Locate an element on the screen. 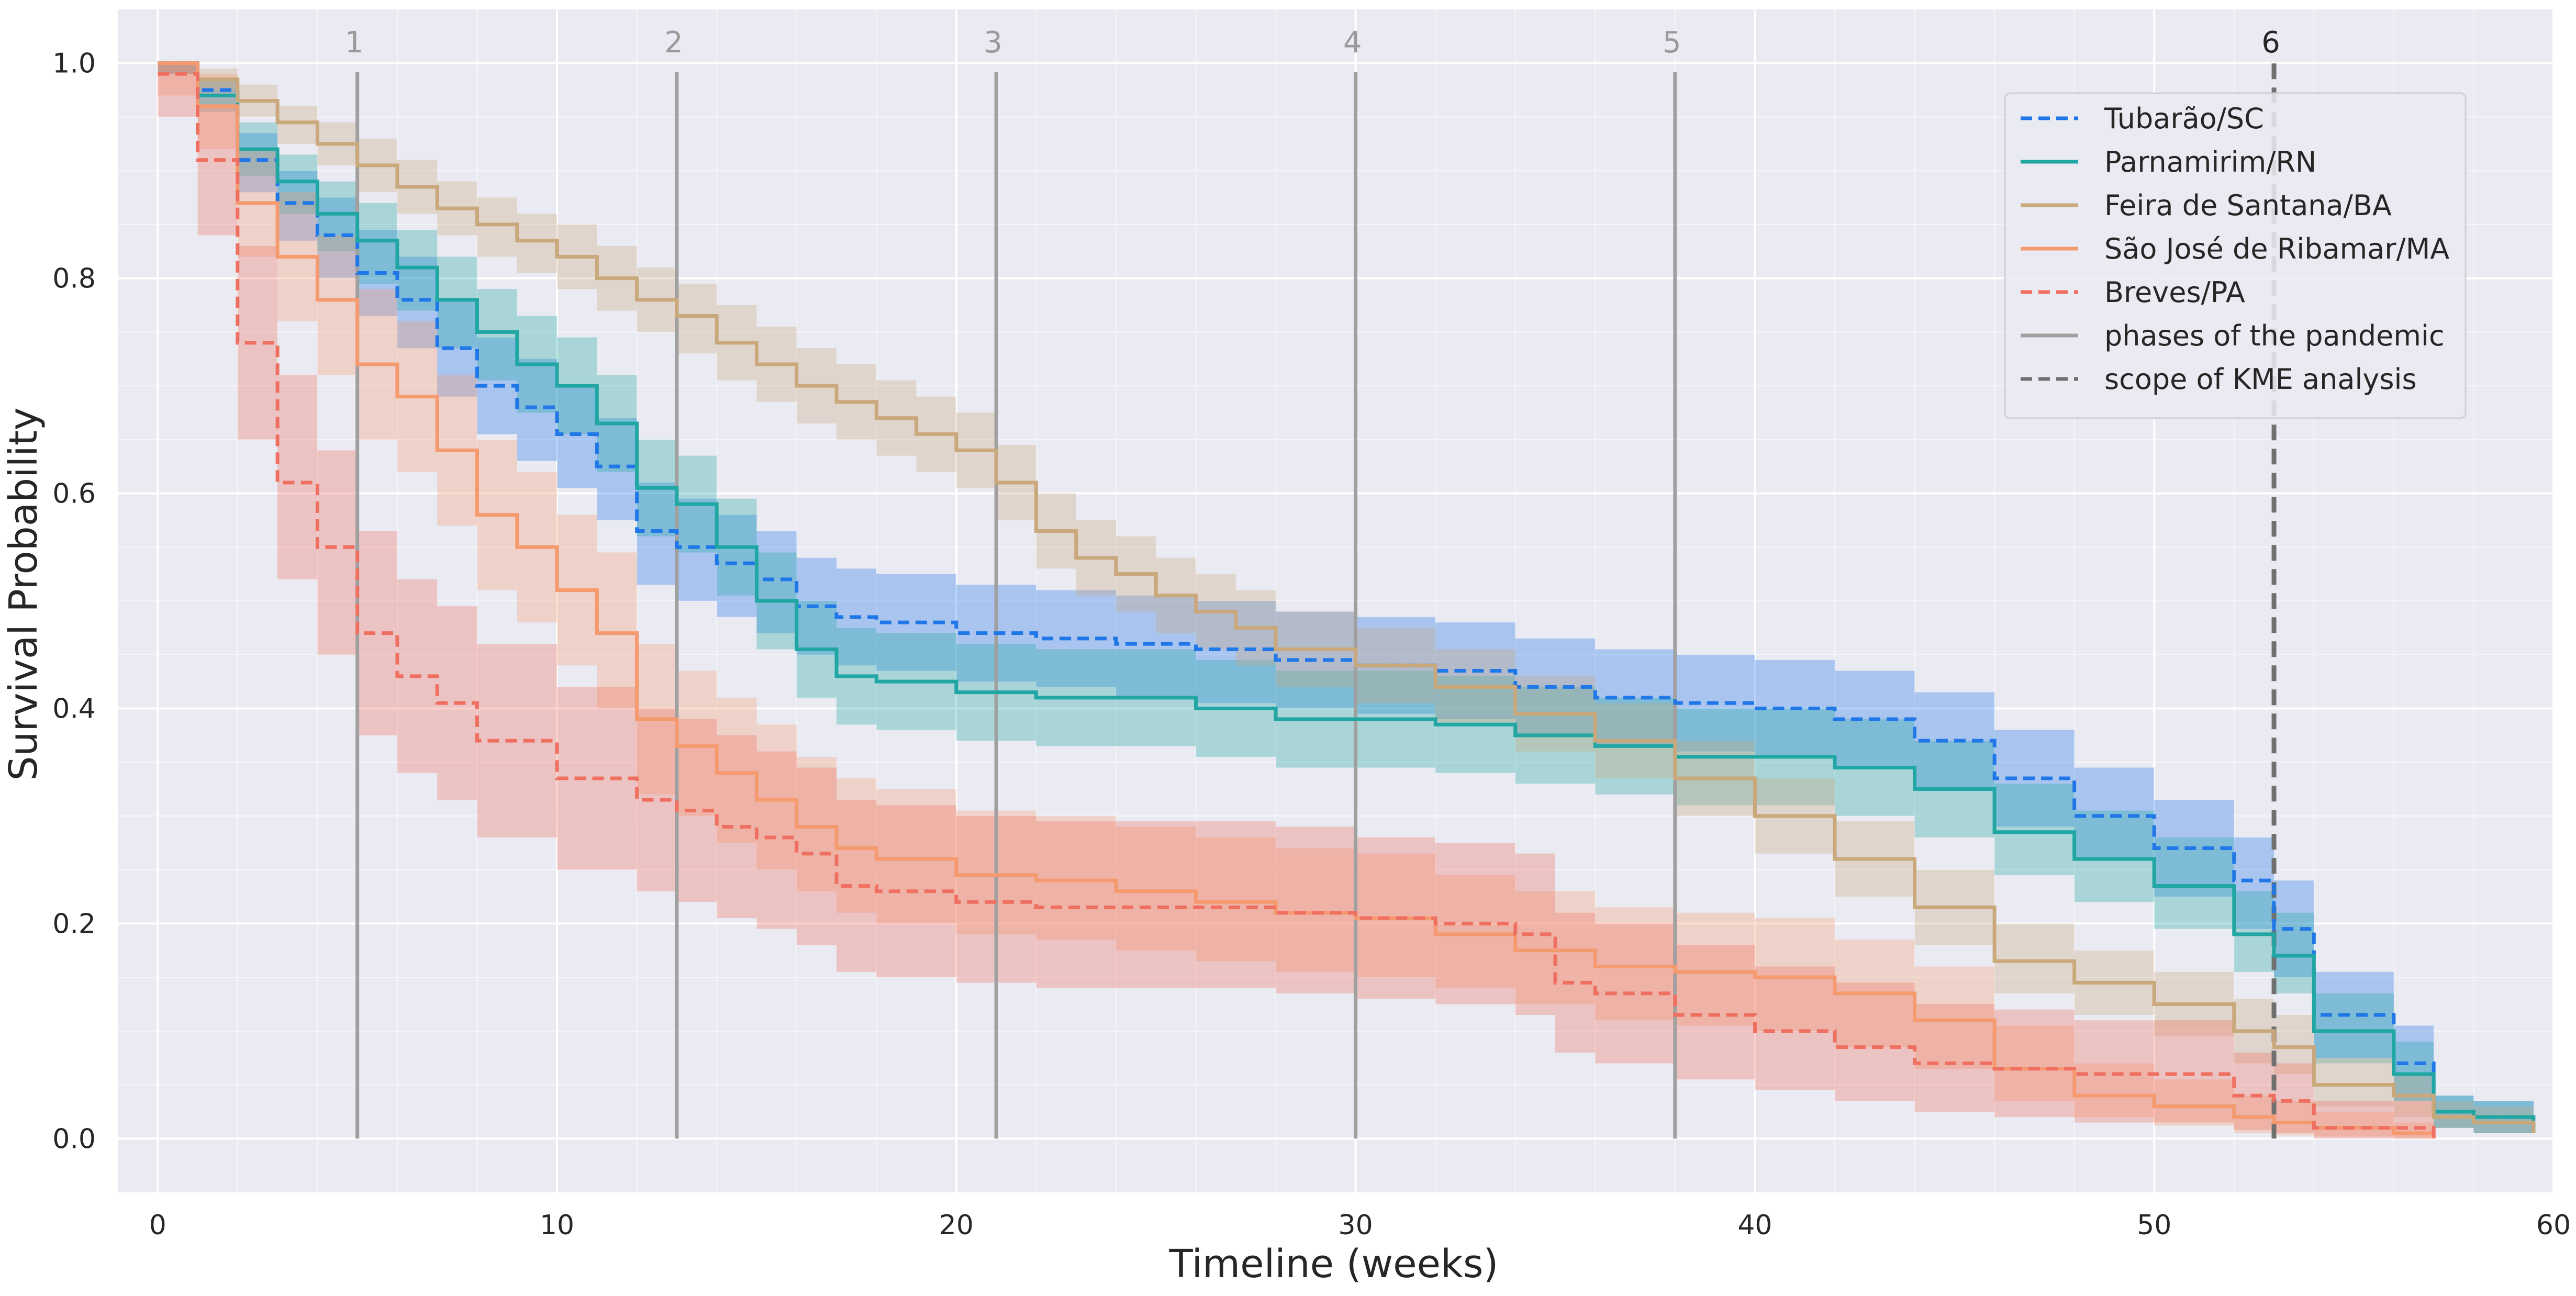 The image size is (2576, 1296). legend-label: Breves/PA is located at coordinates (2174, 292).